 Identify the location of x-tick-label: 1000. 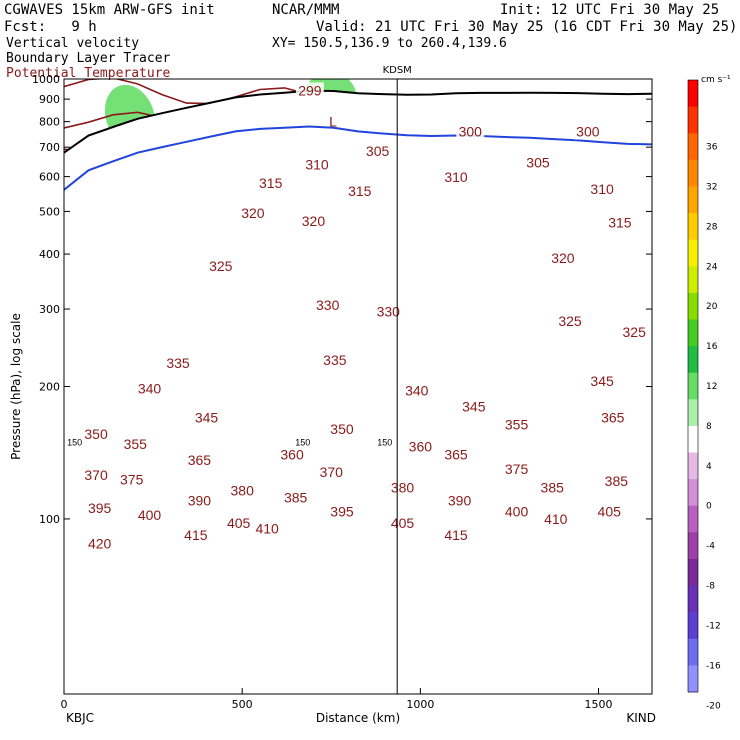
(420, 704).